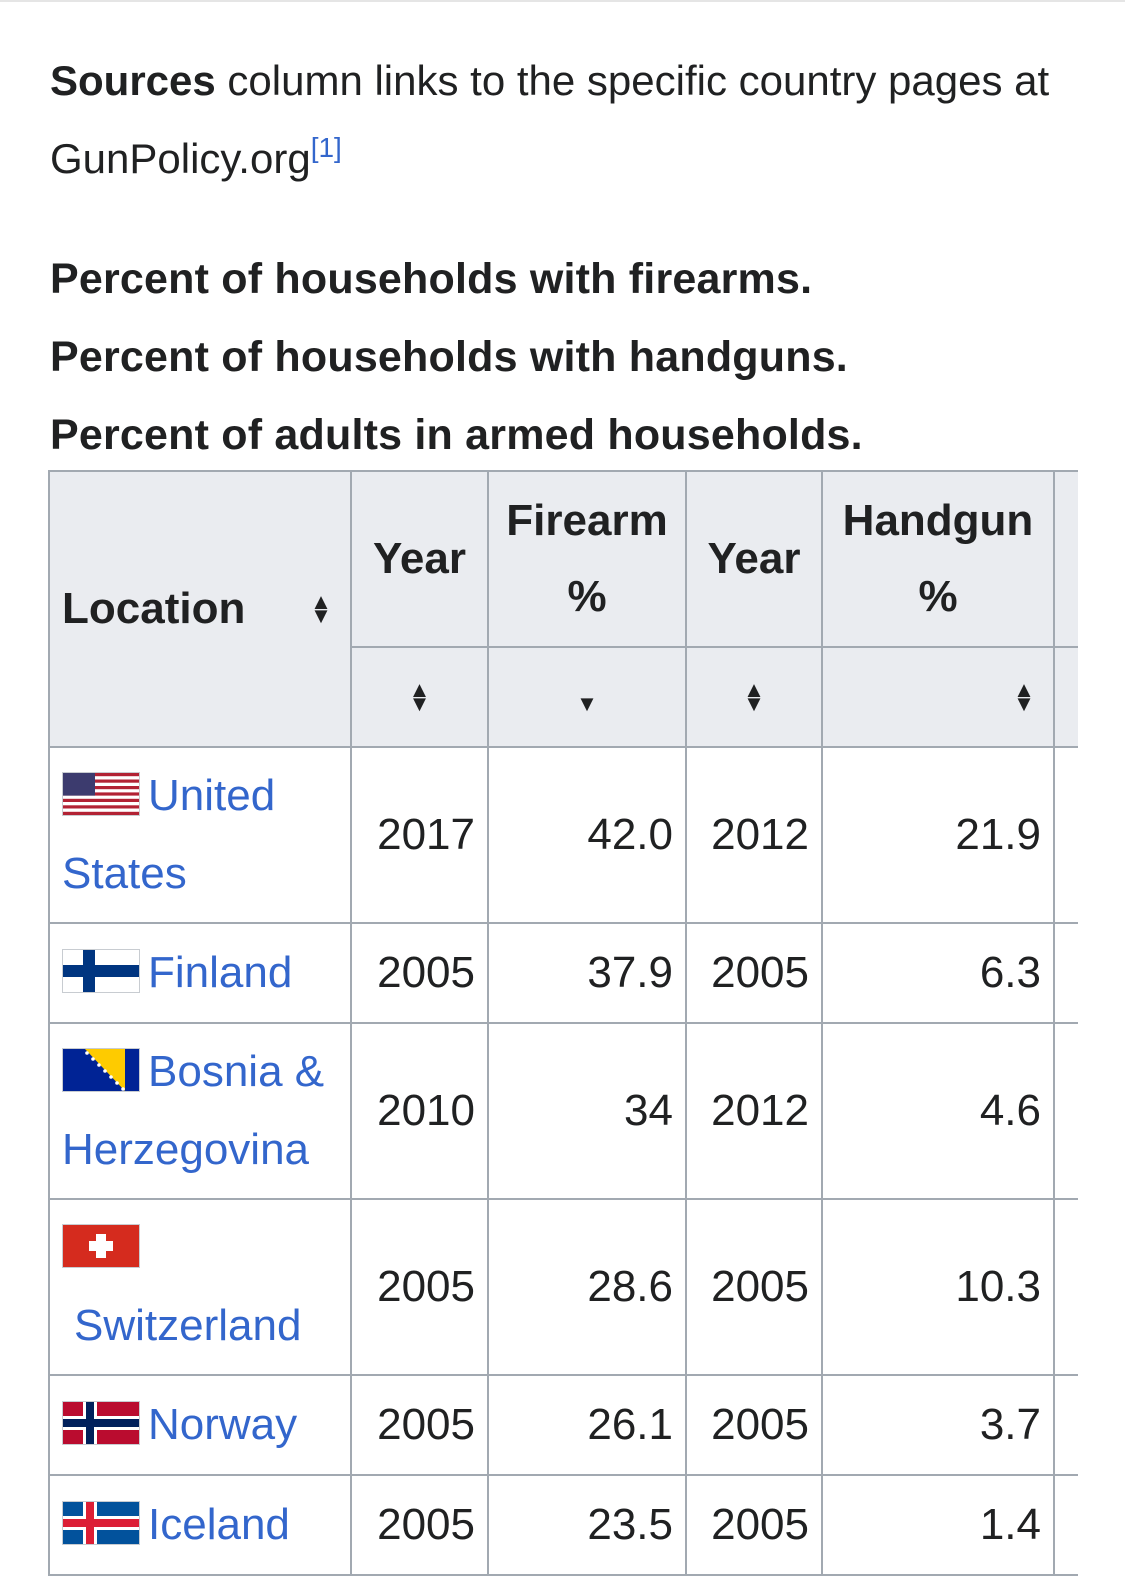 The width and height of the screenshot is (1125, 1581). Describe the element at coordinates (587, 1111) in the screenshot. I see `firearm-cell: 34` at that location.